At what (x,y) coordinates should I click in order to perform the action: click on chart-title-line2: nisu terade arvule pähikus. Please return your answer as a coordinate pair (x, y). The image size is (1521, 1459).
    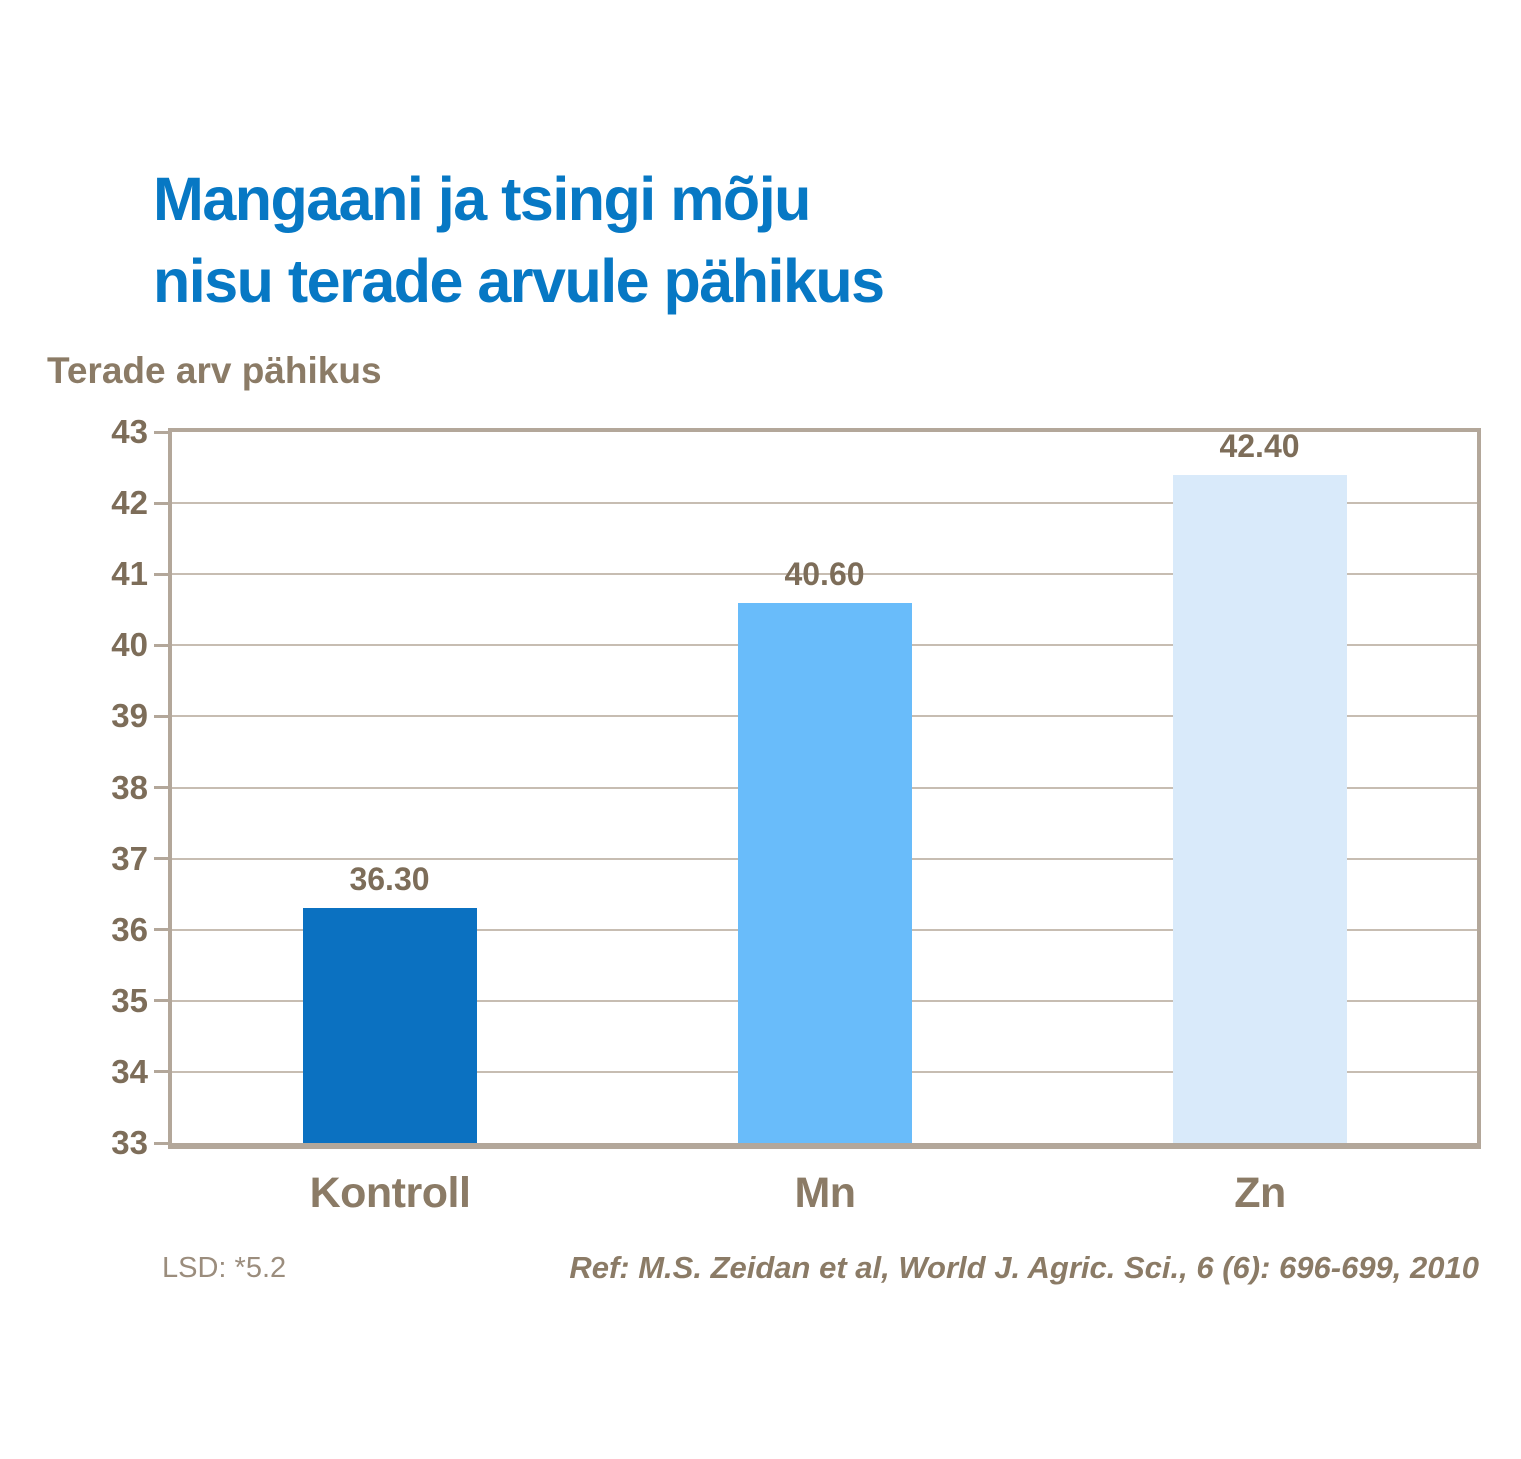
    Looking at the image, I should click on (519, 281).